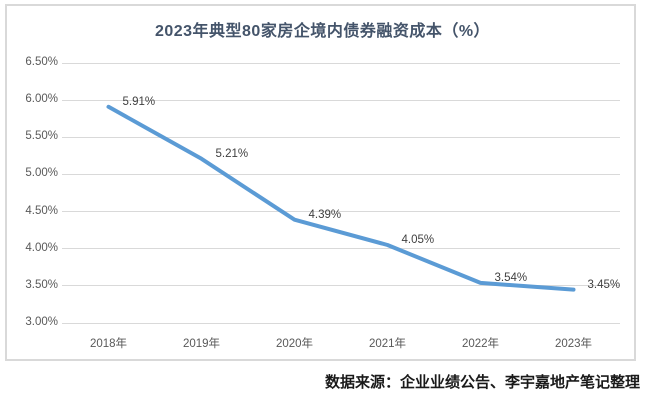 This screenshot has width=645, height=400. Describe the element at coordinates (511, 277) in the screenshot. I see `data-point-label: 3.54%` at that location.